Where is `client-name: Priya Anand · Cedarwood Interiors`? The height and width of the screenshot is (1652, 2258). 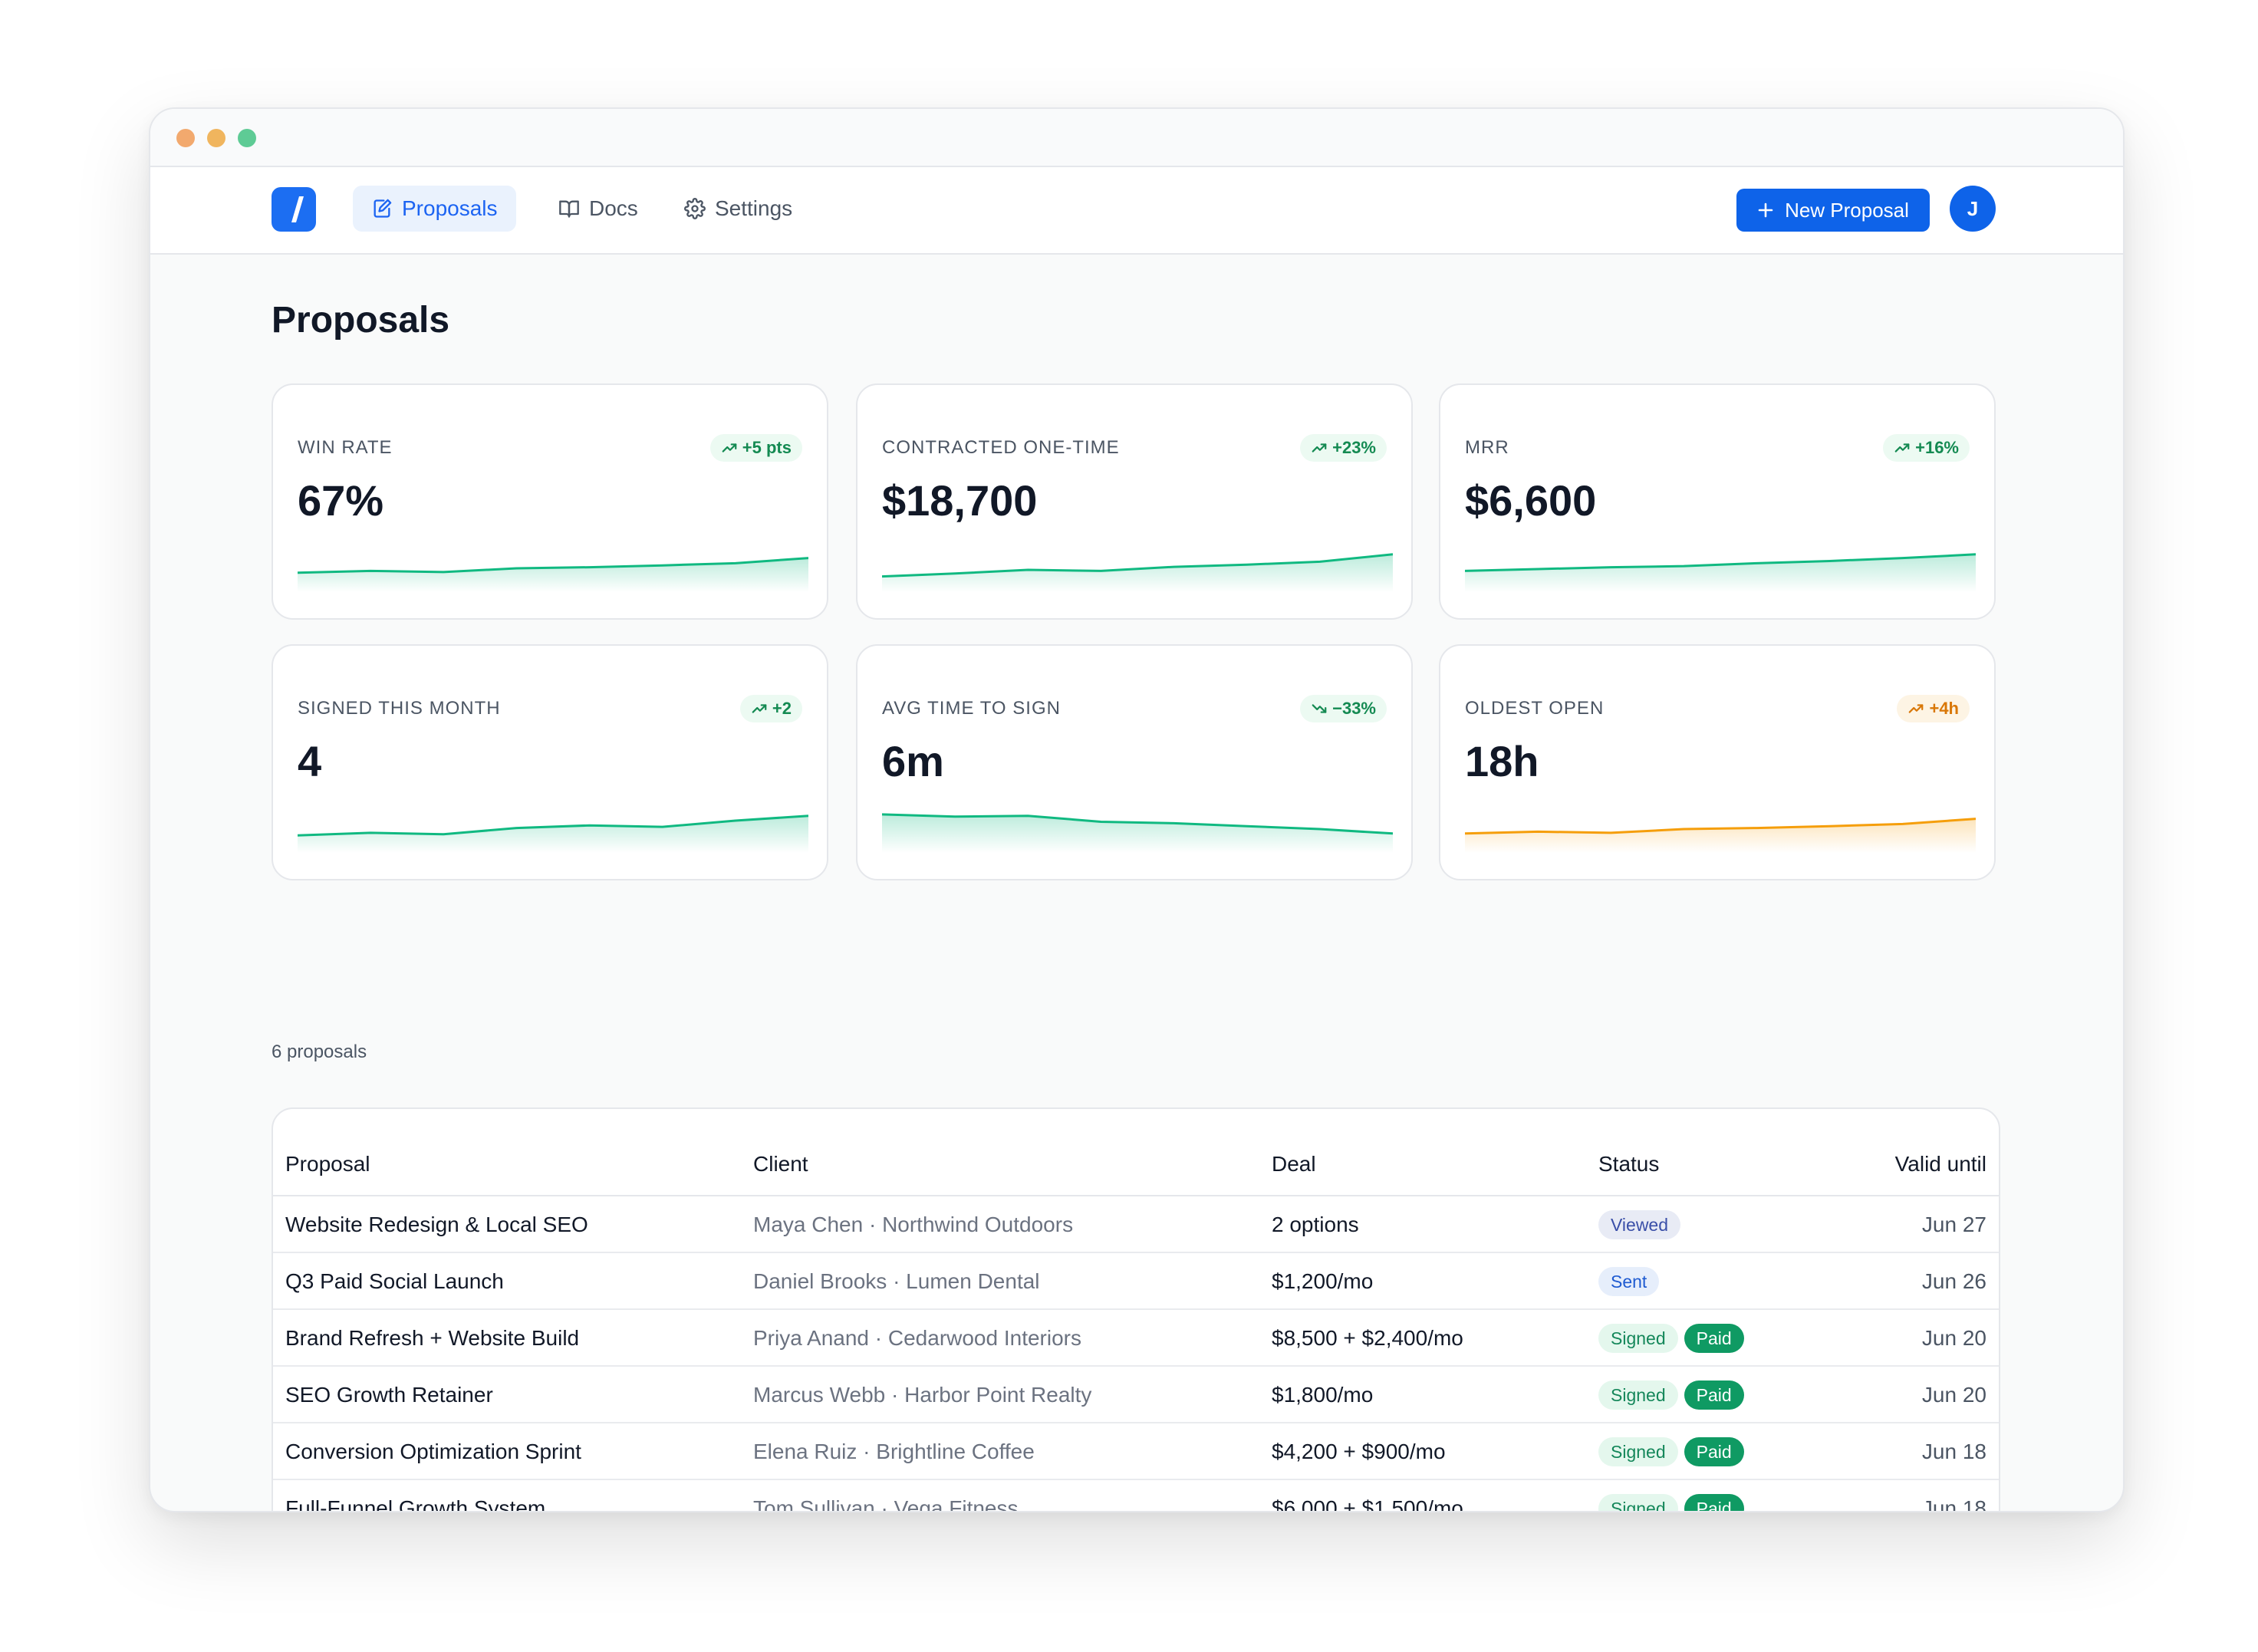
client-name: Priya Anand · Cedarwood Interiors is located at coordinates (917, 1338).